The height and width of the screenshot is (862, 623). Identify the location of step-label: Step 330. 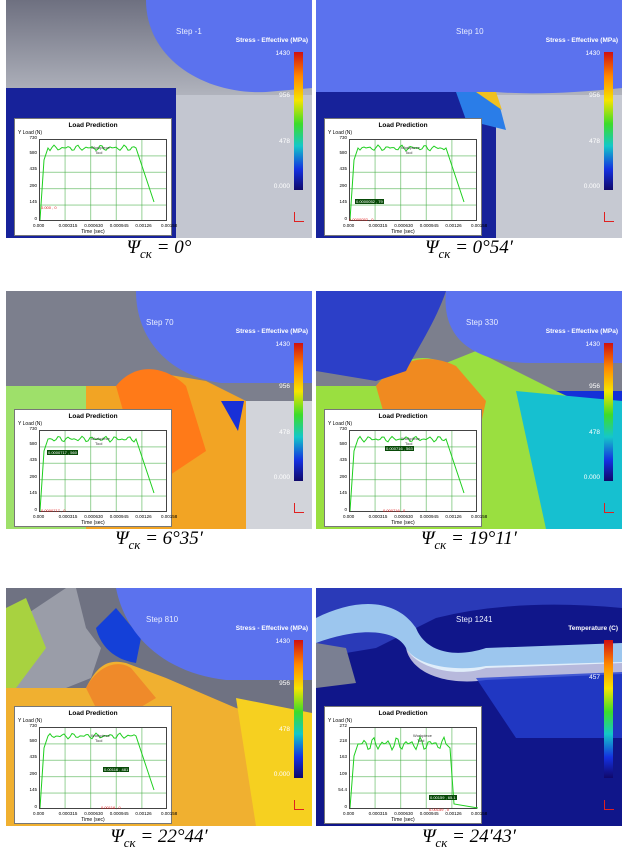
(482, 322).